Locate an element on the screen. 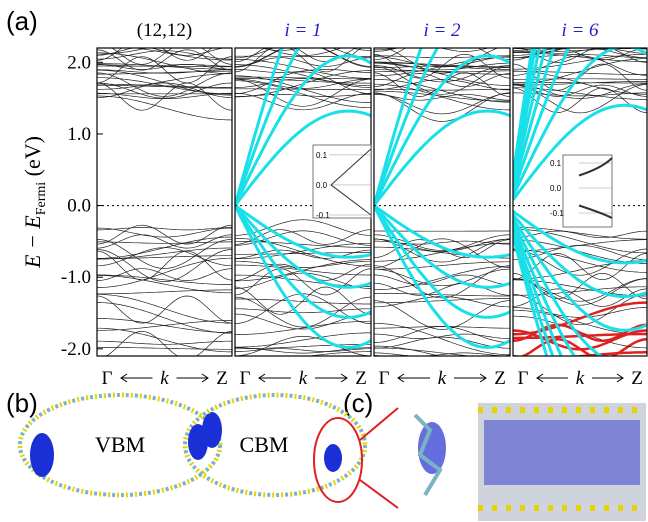 Image resolution: width=648 pixels, height=522 pixels. y-axis-label: E − EFermi (eV) is located at coordinates (34, 202).